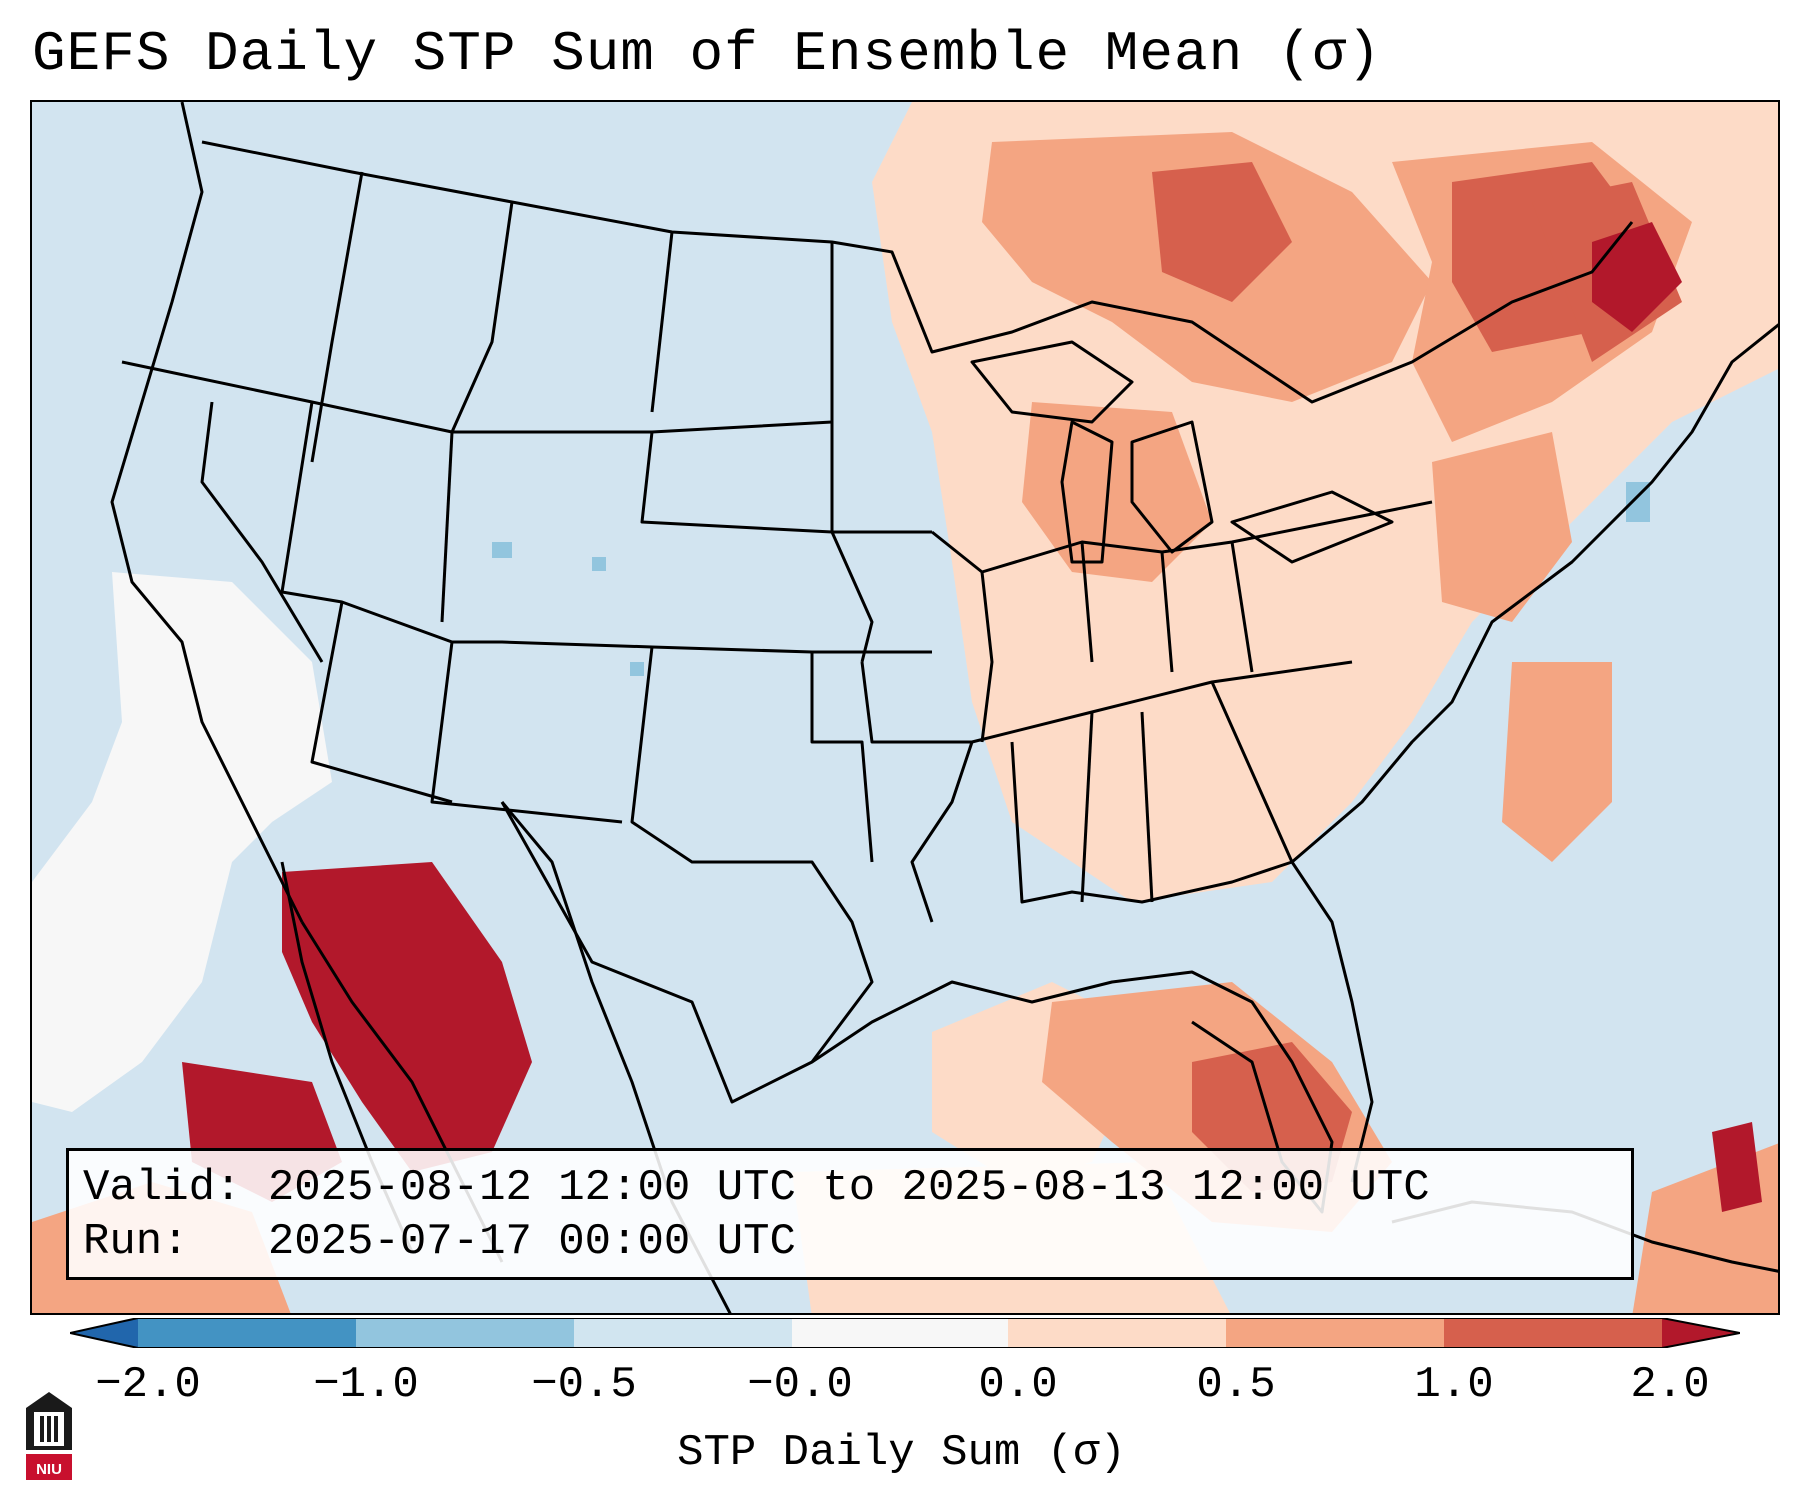 The image size is (1803, 1506). I want to click on colorbar-over-arrow, so click(1701, 1333).